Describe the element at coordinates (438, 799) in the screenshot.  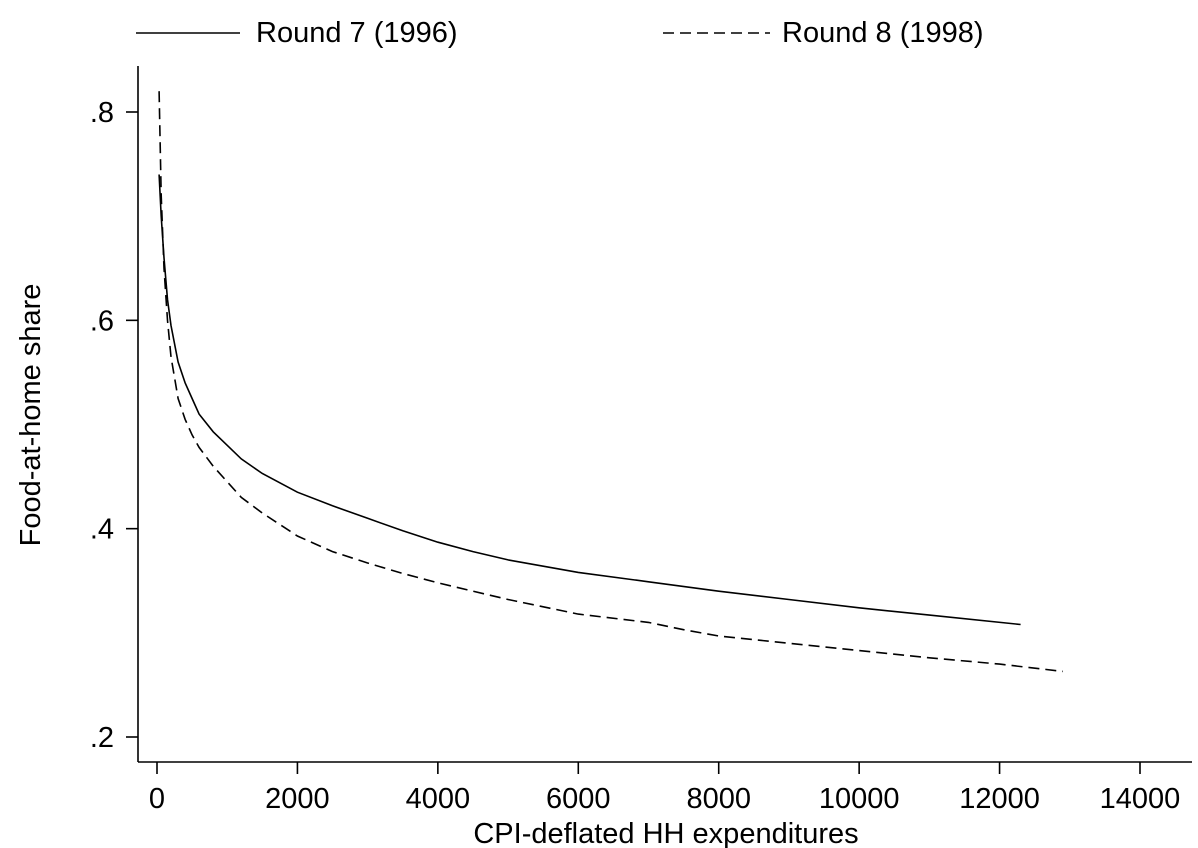
I see `x-tick-label: 4000` at that location.